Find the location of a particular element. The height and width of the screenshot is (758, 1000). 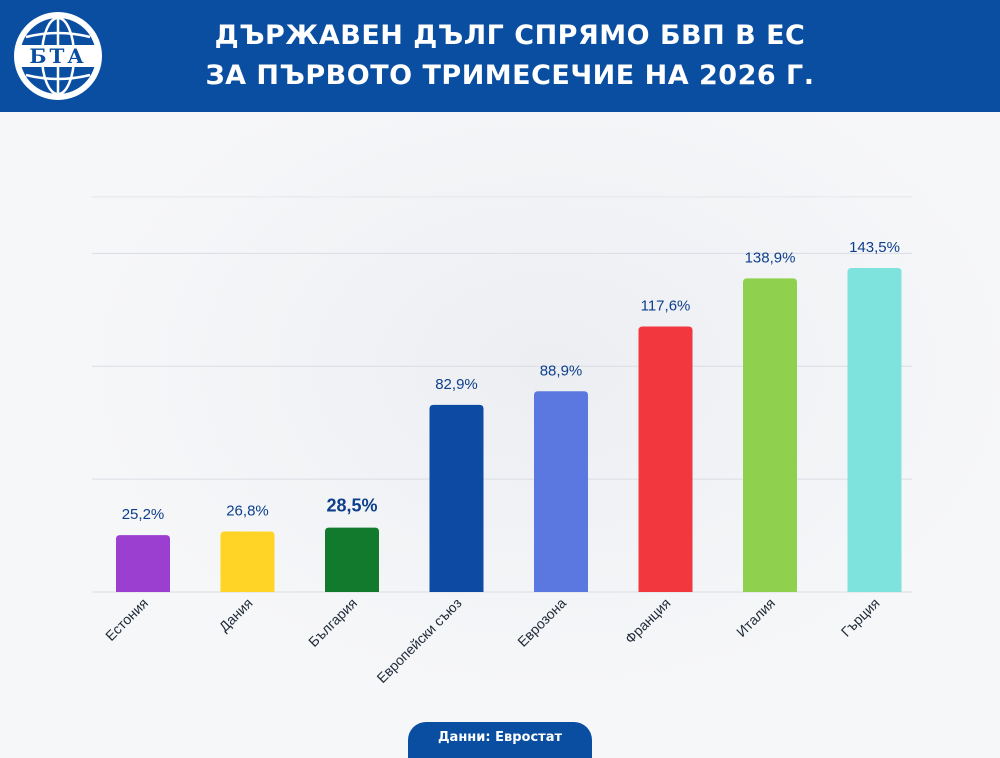

value-label: 26,8% is located at coordinates (247, 510).